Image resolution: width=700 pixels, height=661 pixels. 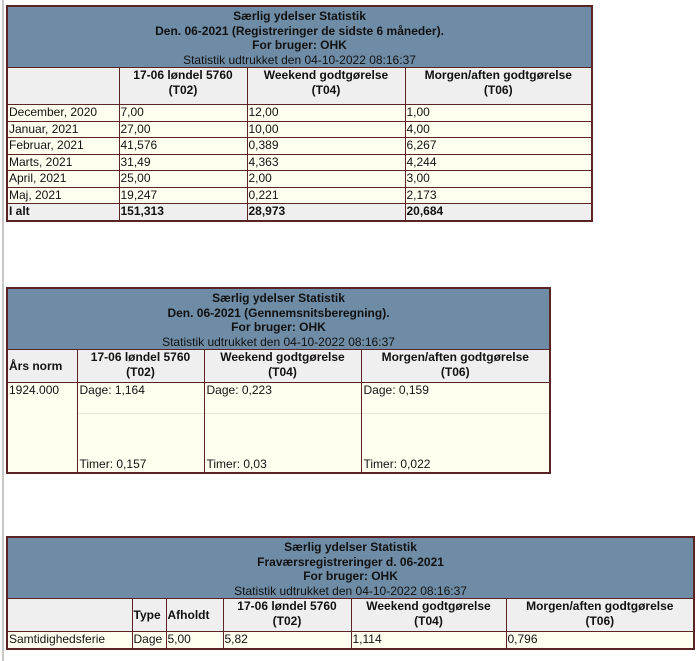 What do you see at coordinates (63, 146) in the screenshot?
I see `row-label: Februar, 2021` at bounding box center [63, 146].